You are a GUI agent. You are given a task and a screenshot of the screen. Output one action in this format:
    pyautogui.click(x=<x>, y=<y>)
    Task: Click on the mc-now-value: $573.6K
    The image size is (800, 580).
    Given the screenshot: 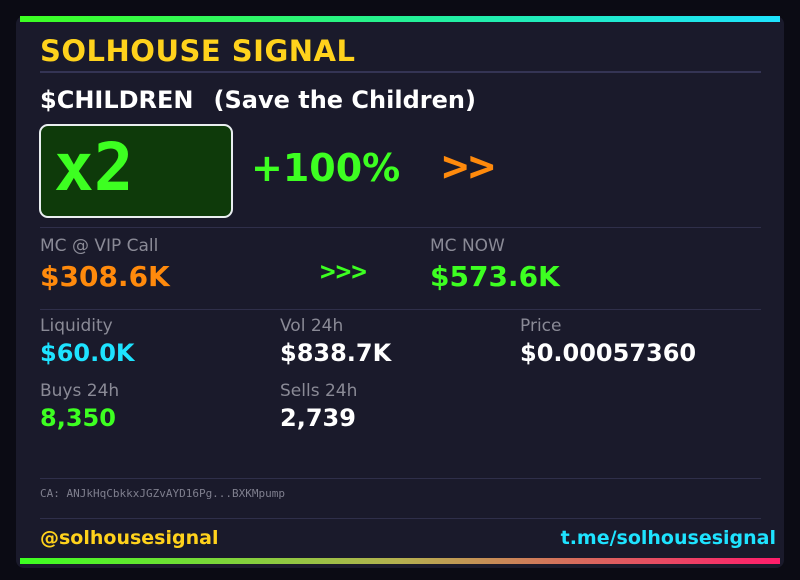 What is the action you would take?
    pyautogui.click(x=495, y=276)
    